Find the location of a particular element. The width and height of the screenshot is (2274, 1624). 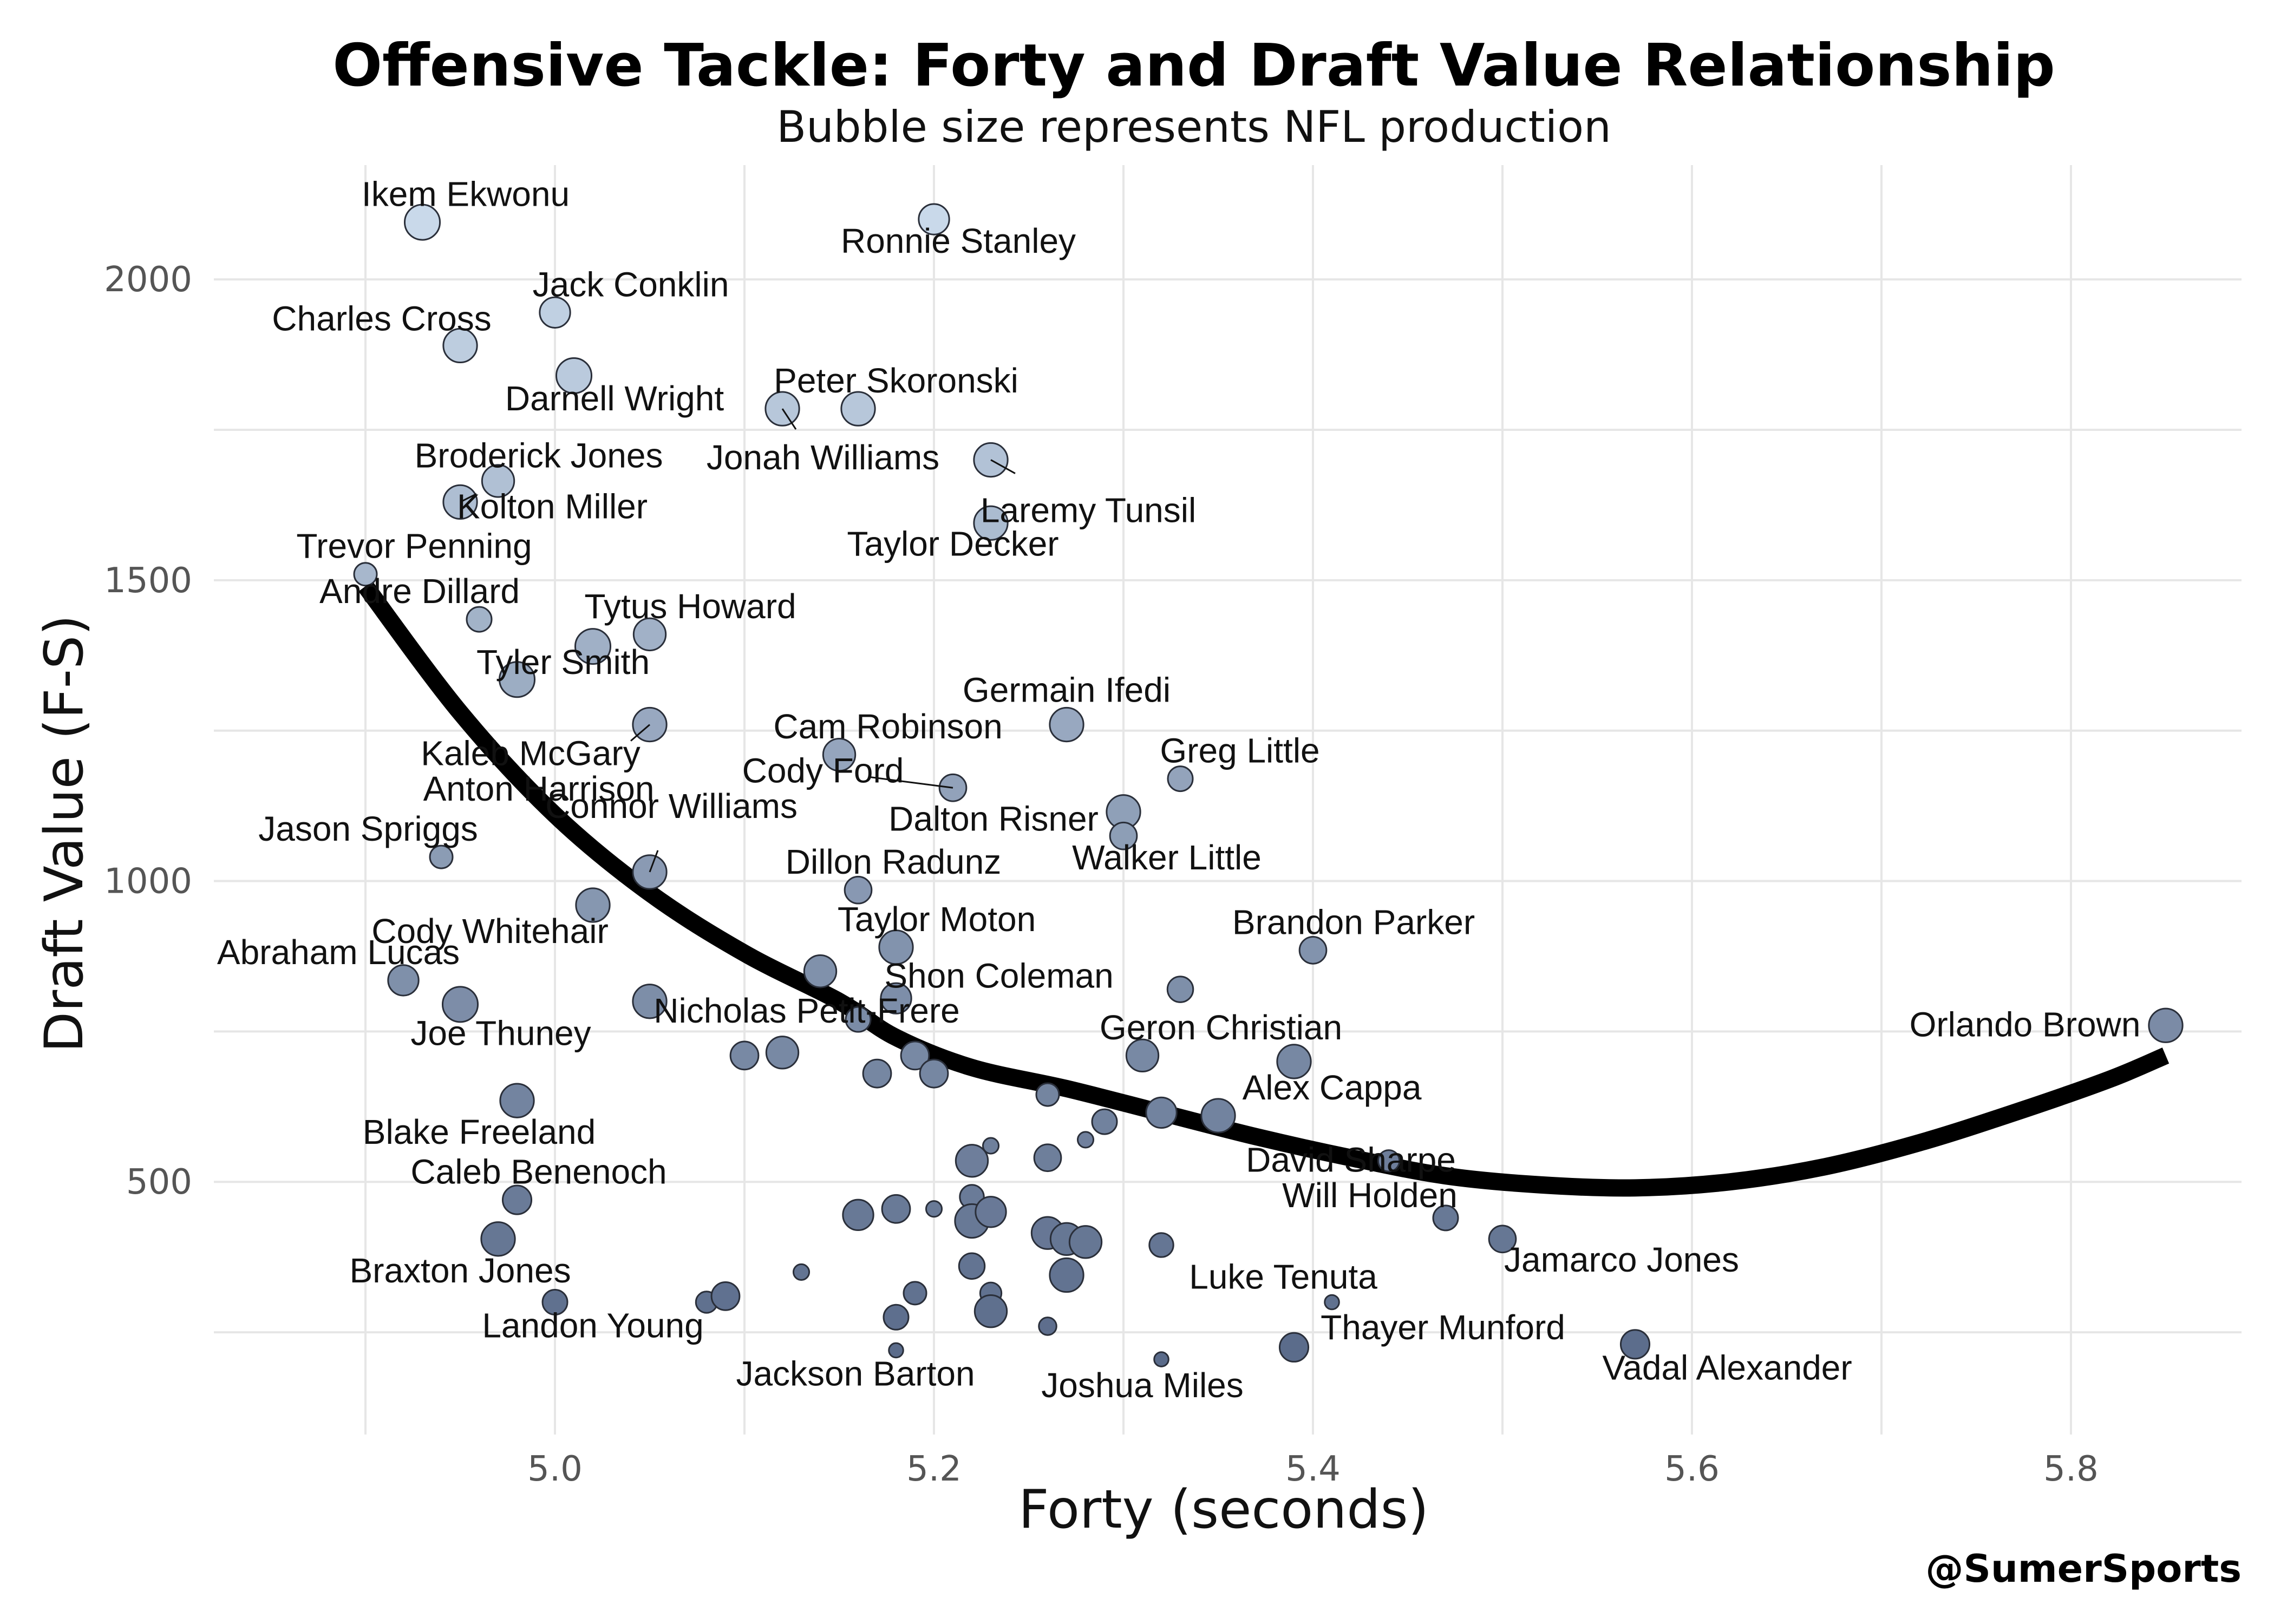

bubble-cam-robinson is located at coordinates (840, 754).